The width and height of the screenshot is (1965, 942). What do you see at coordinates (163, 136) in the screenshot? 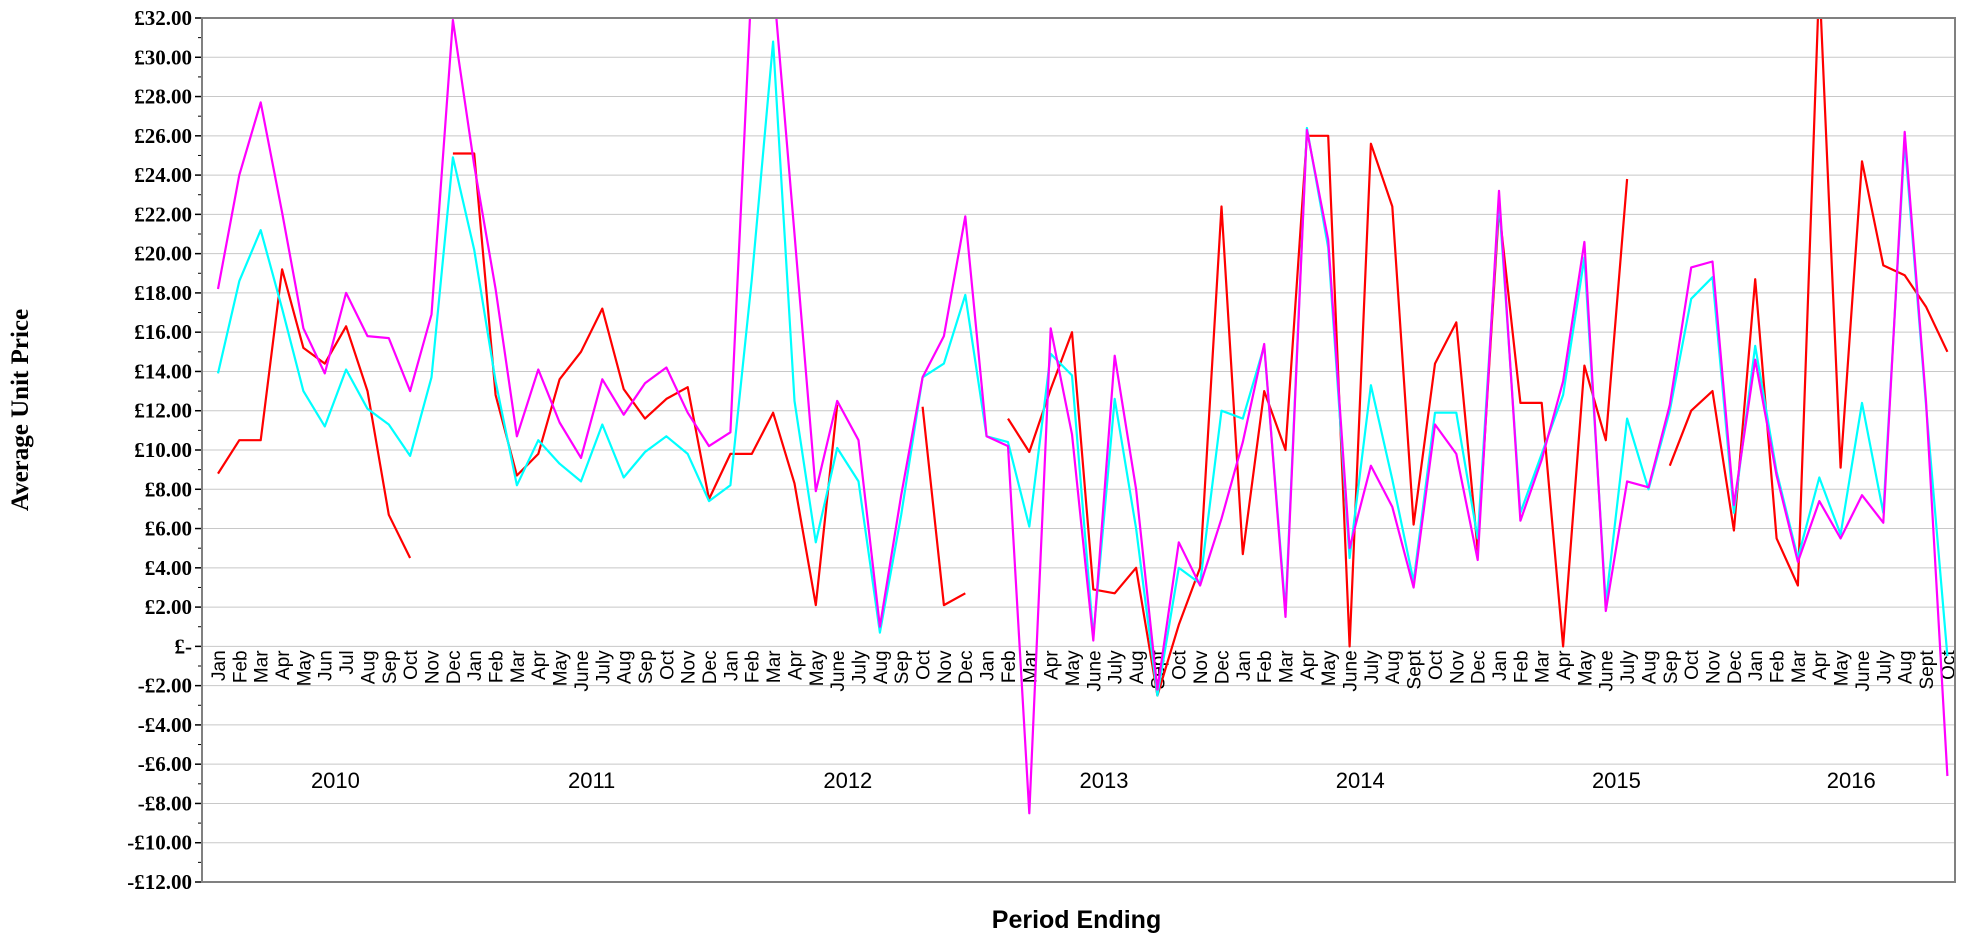
I see `y-tick-label: £26.00` at bounding box center [163, 136].